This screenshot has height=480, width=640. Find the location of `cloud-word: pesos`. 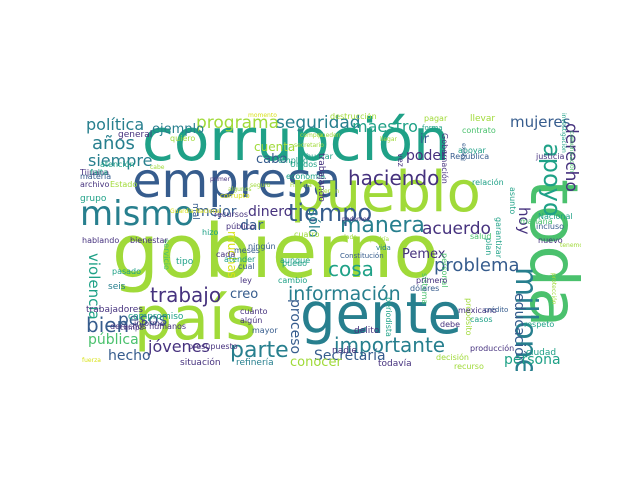

cloud-word: pesos is located at coordinates (143, 320).